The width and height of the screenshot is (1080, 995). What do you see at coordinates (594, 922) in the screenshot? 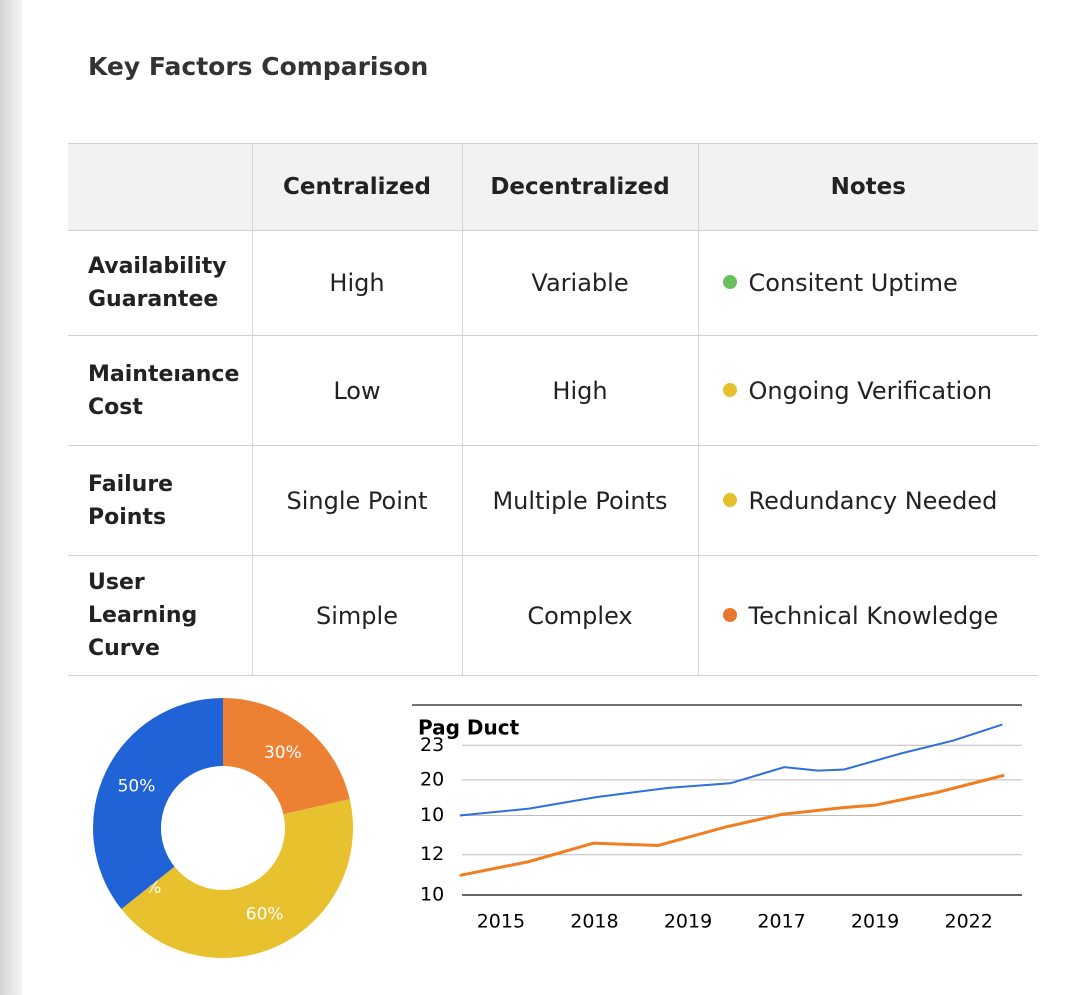
I see `x-tick-label: 2018` at bounding box center [594, 922].